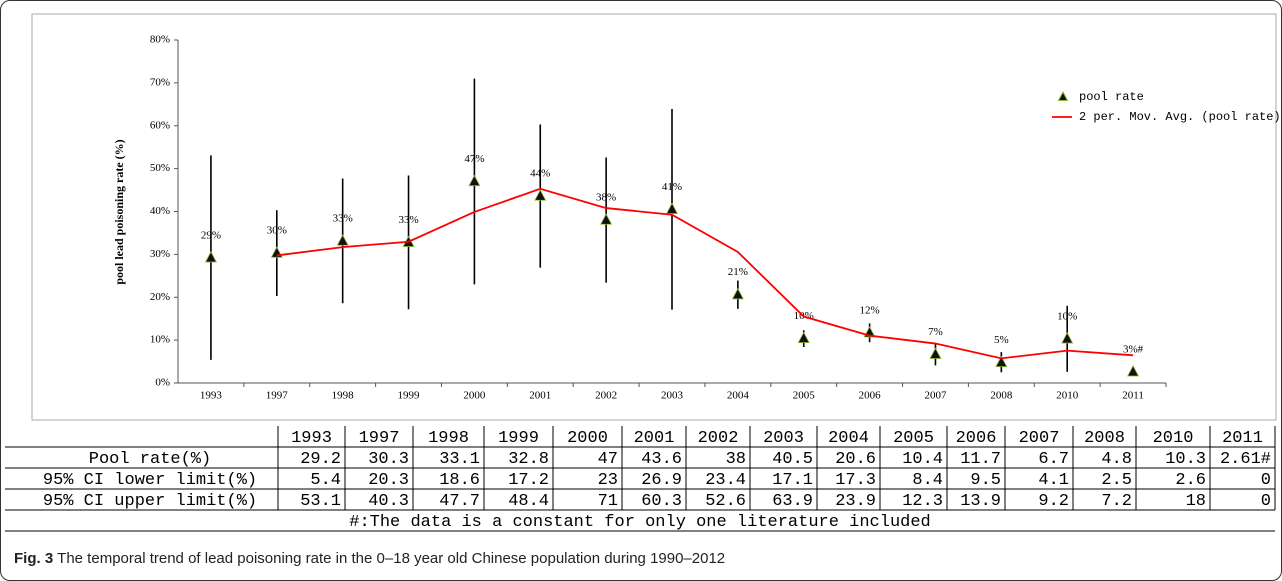  Describe the element at coordinates (1133, 349) in the screenshot. I see `data-label: 3%#` at that location.